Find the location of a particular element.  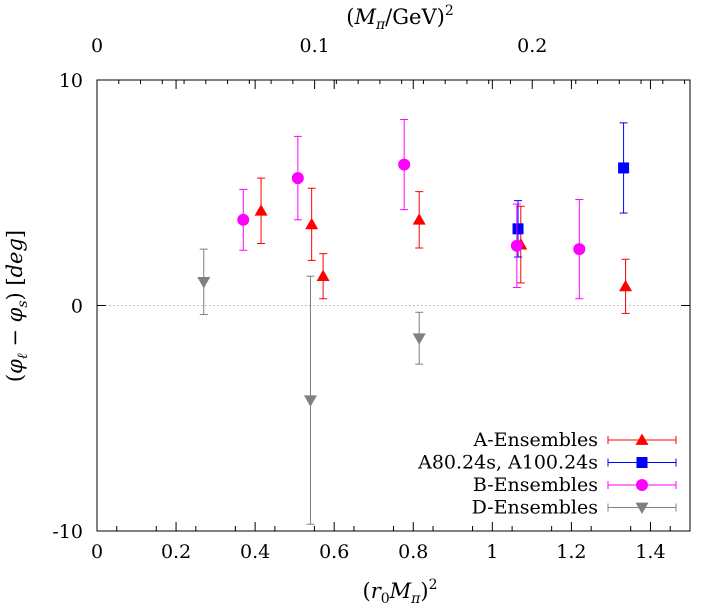

y-axis-title: (φℓ − φs) [deg] is located at coordinates (17, 306).